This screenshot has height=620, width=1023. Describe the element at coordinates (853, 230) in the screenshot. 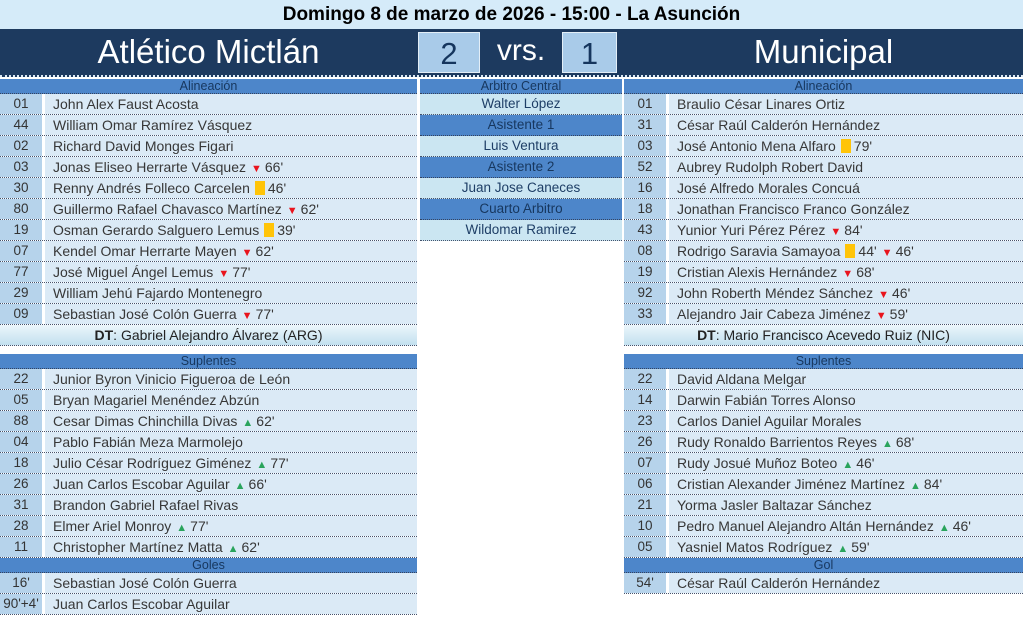

I see `event-minute: 84'` at that location.